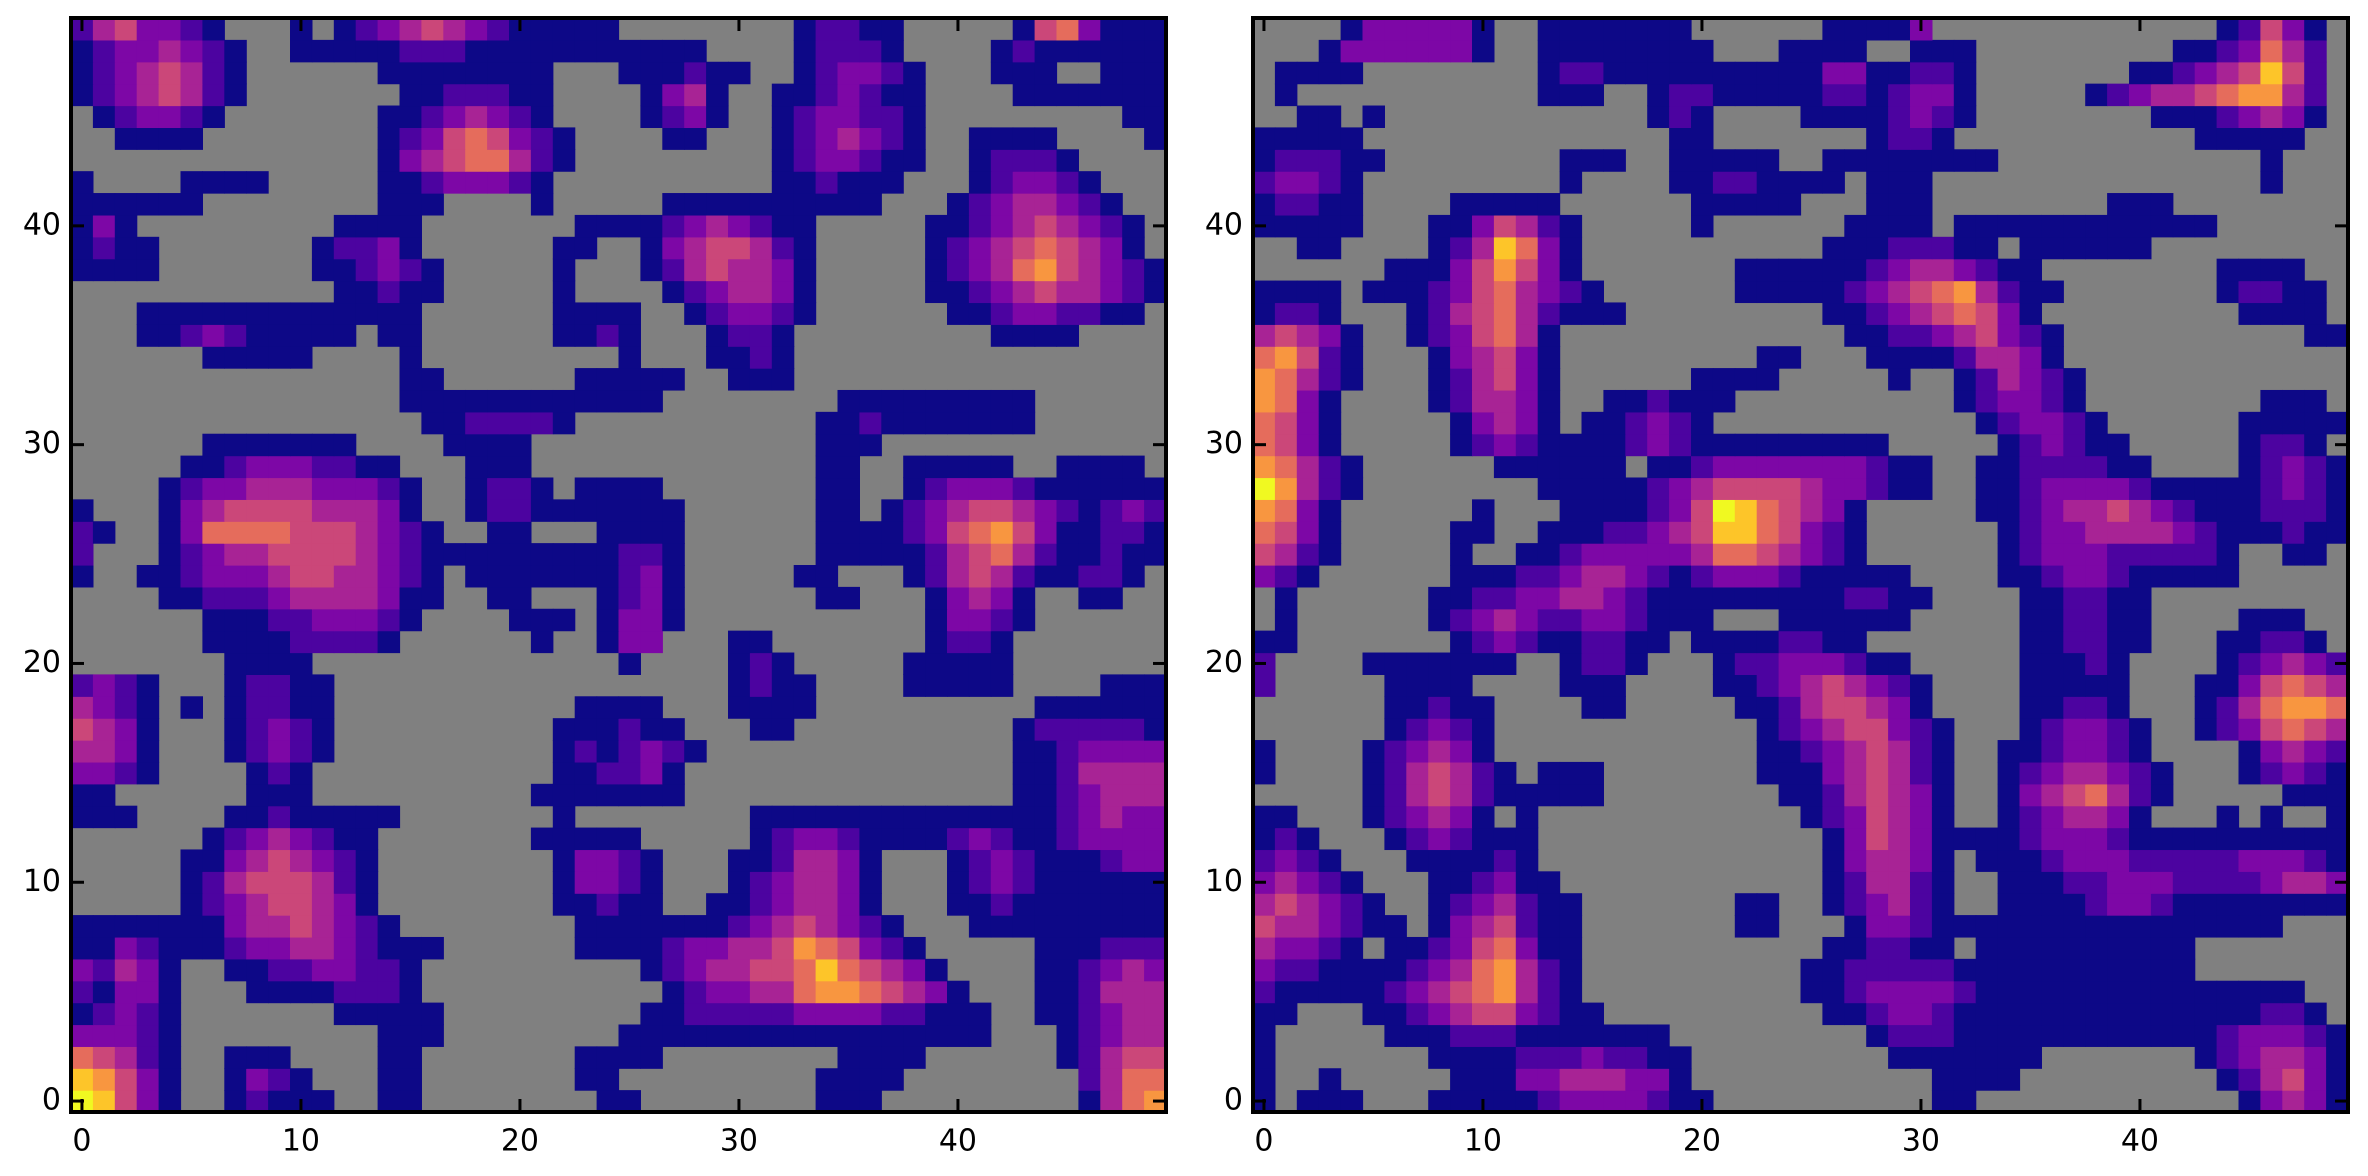  Describe the element at coordinates (51, 1100) in the screenshot. I see `y-tick-label: 0` at that location.